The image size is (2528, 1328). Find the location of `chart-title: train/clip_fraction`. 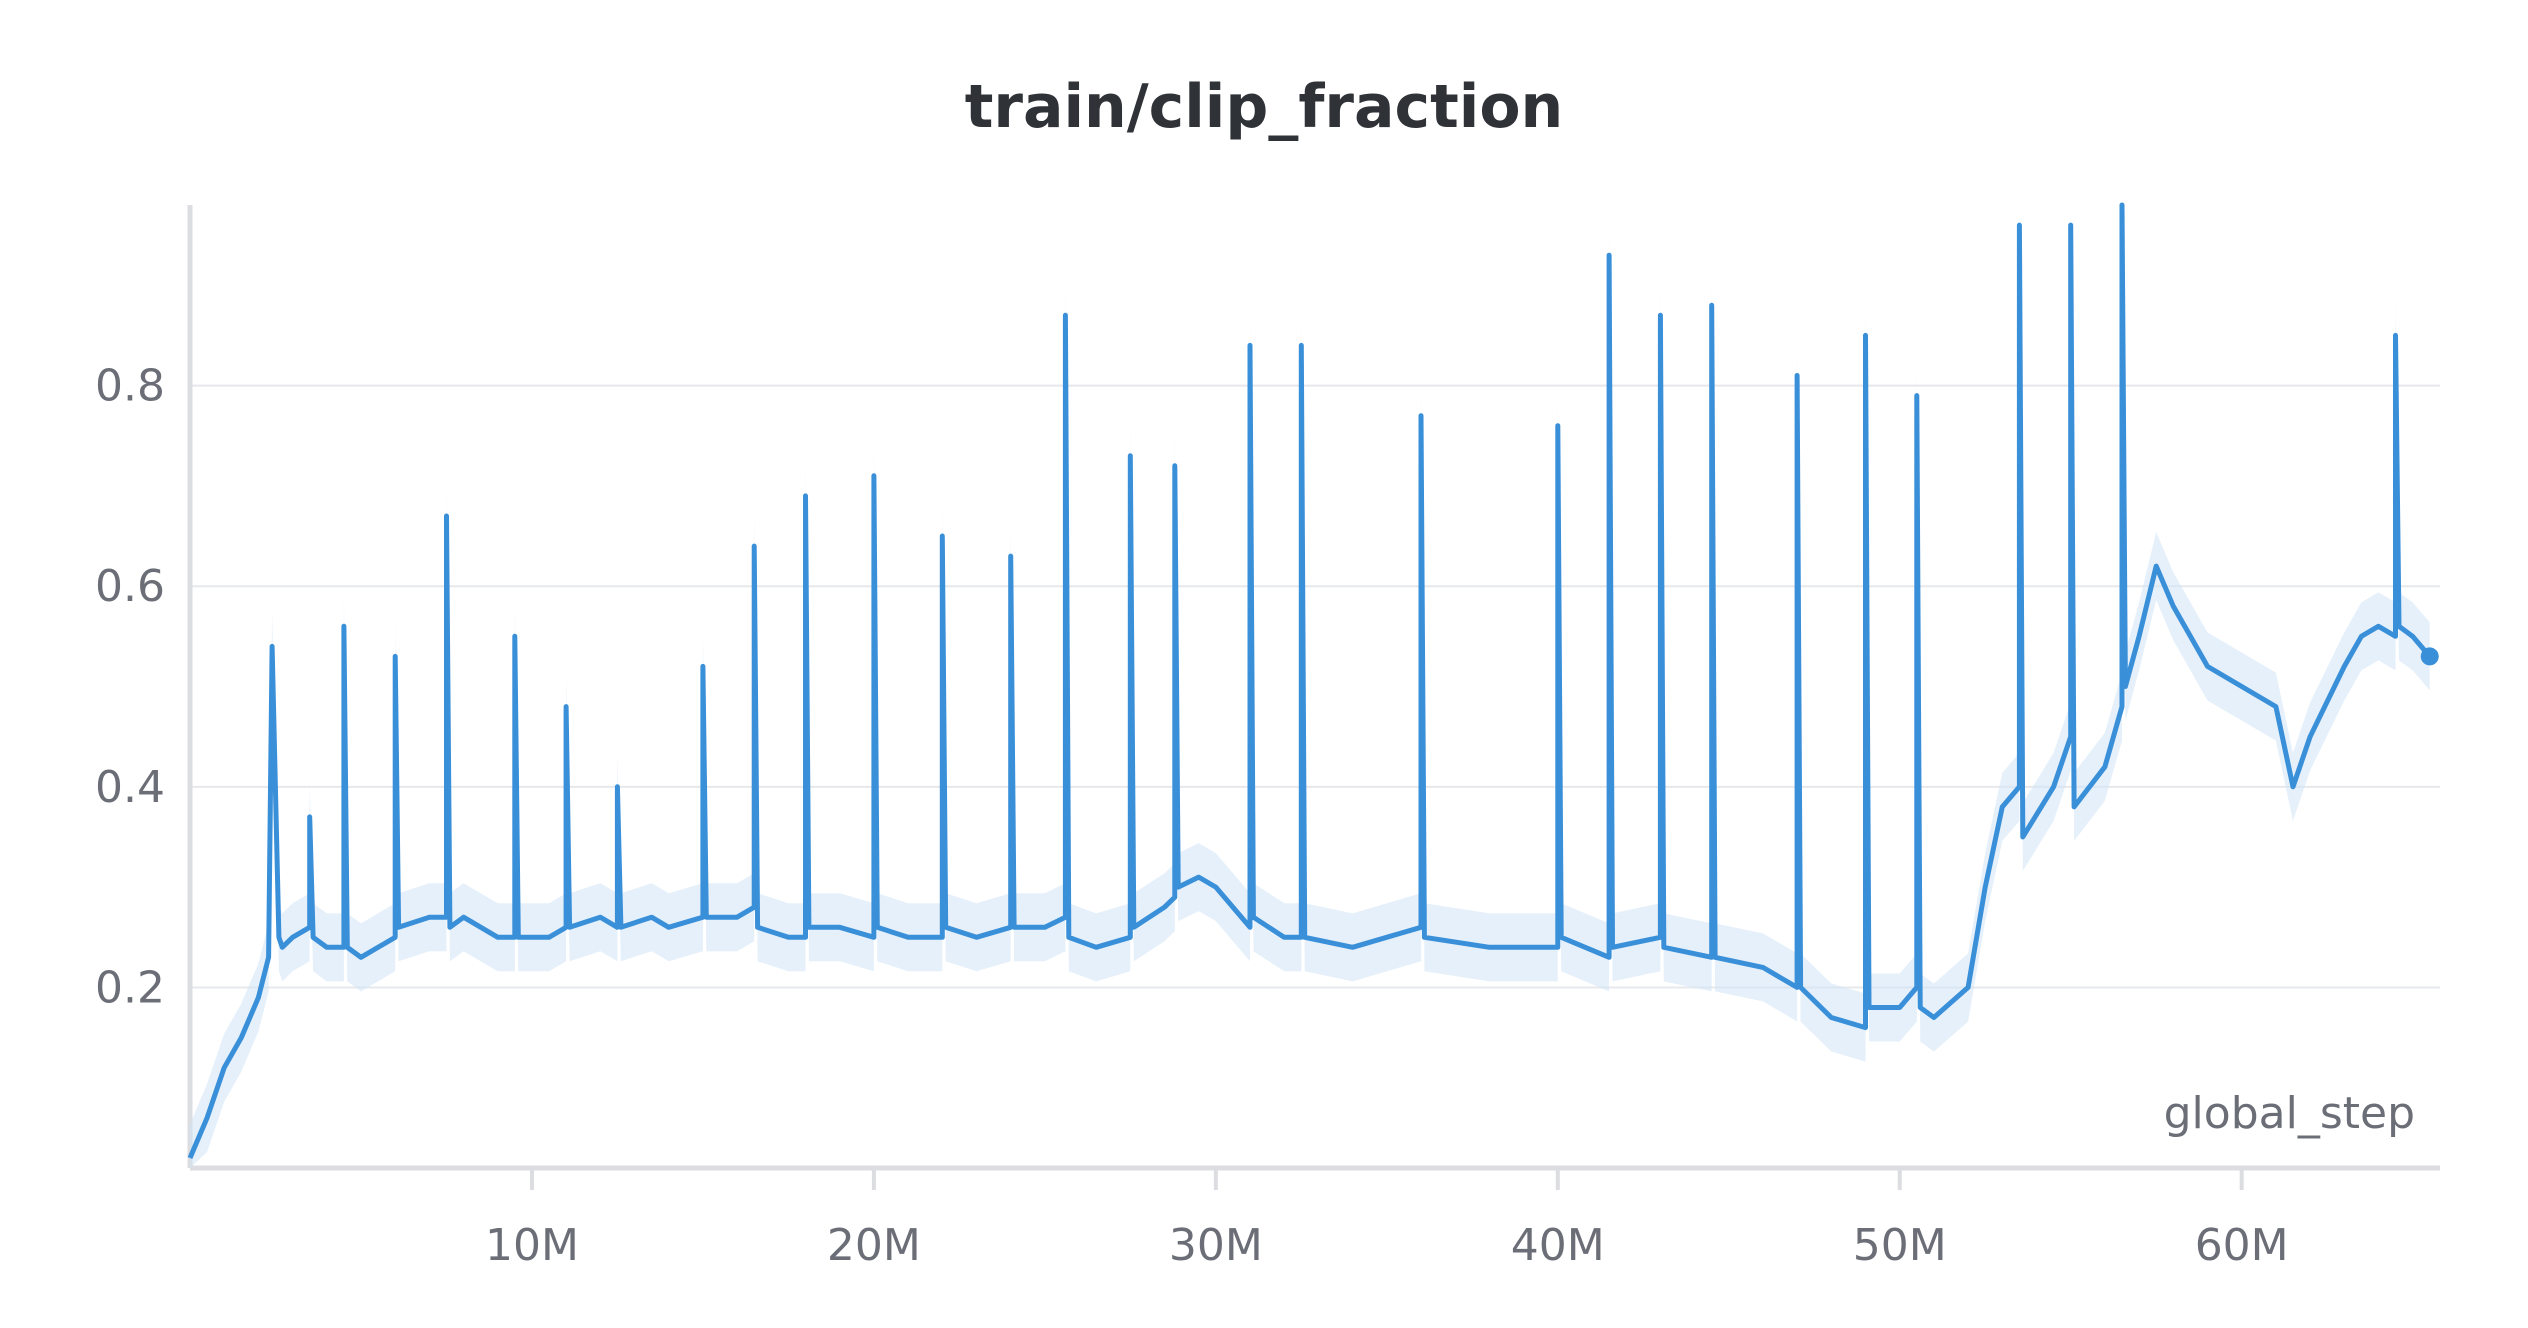

chart-title: train/clip_fraction is located at coordinates (1264, 107).